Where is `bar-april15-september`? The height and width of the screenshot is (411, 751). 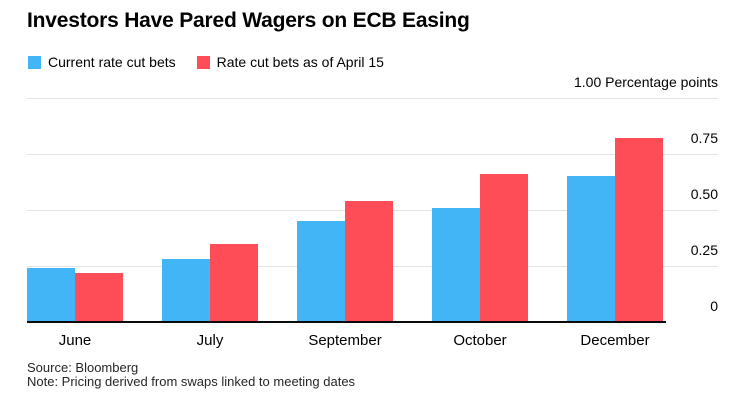 bar-april15-september is located at coordinates (369, 261).